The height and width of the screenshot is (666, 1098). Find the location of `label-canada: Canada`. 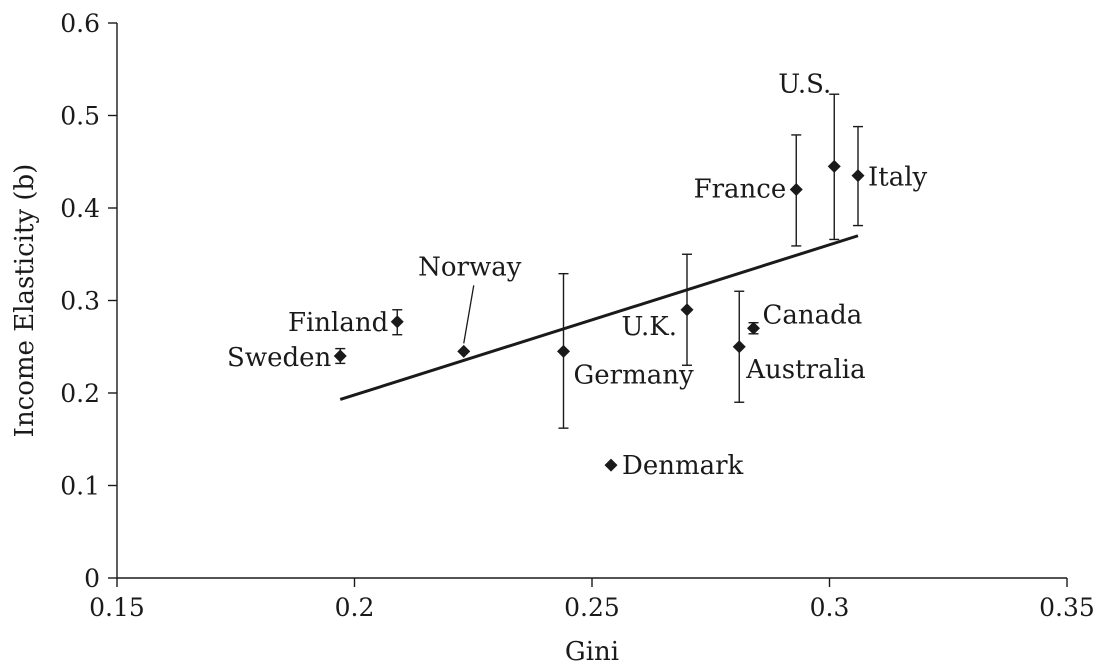

label-canada: Canada is located at coordinates (813, 315).